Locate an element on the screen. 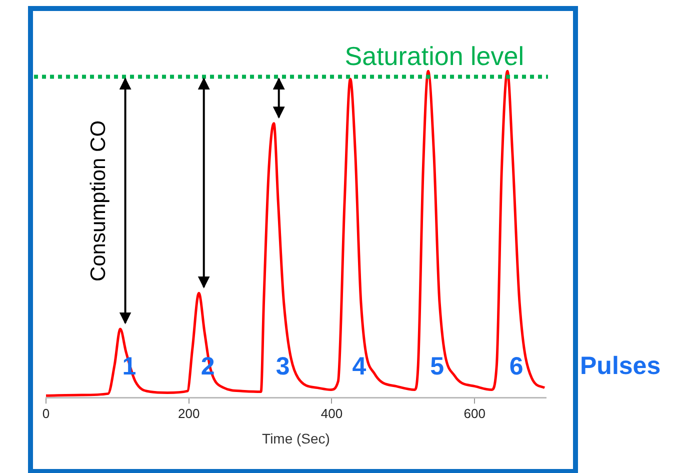  annotation: 4 is located at coordinates (359, 366).